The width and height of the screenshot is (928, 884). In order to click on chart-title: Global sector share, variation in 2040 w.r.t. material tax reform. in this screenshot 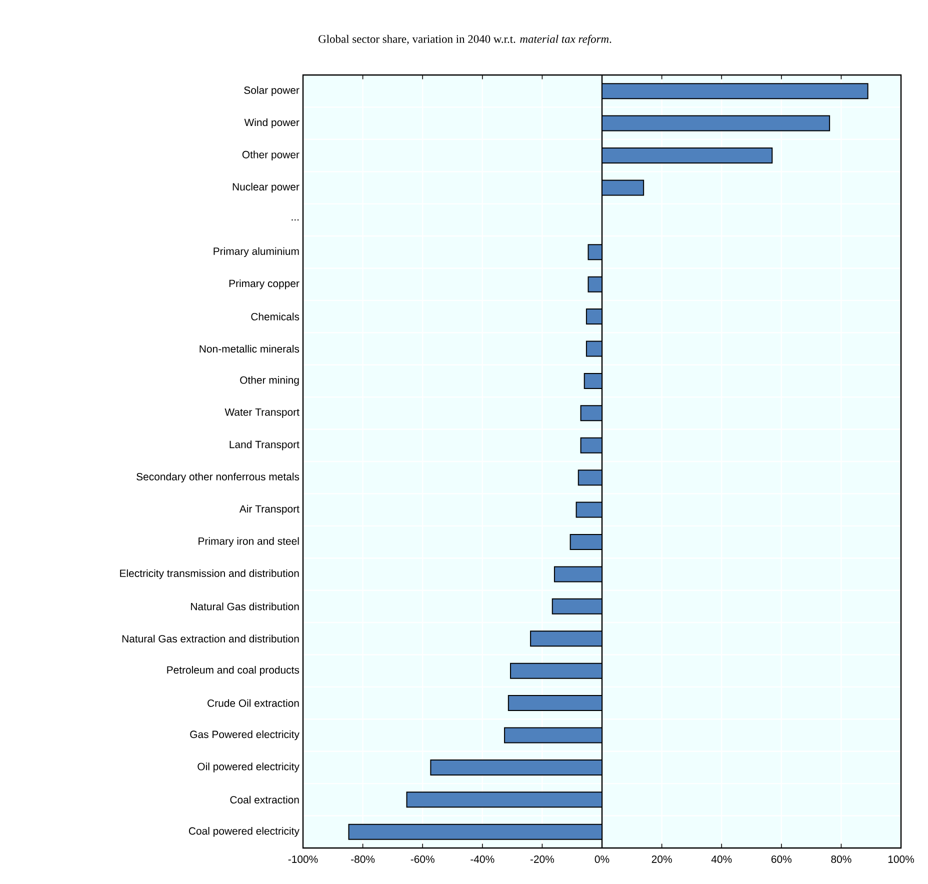, I will do `click(465, 40)`.